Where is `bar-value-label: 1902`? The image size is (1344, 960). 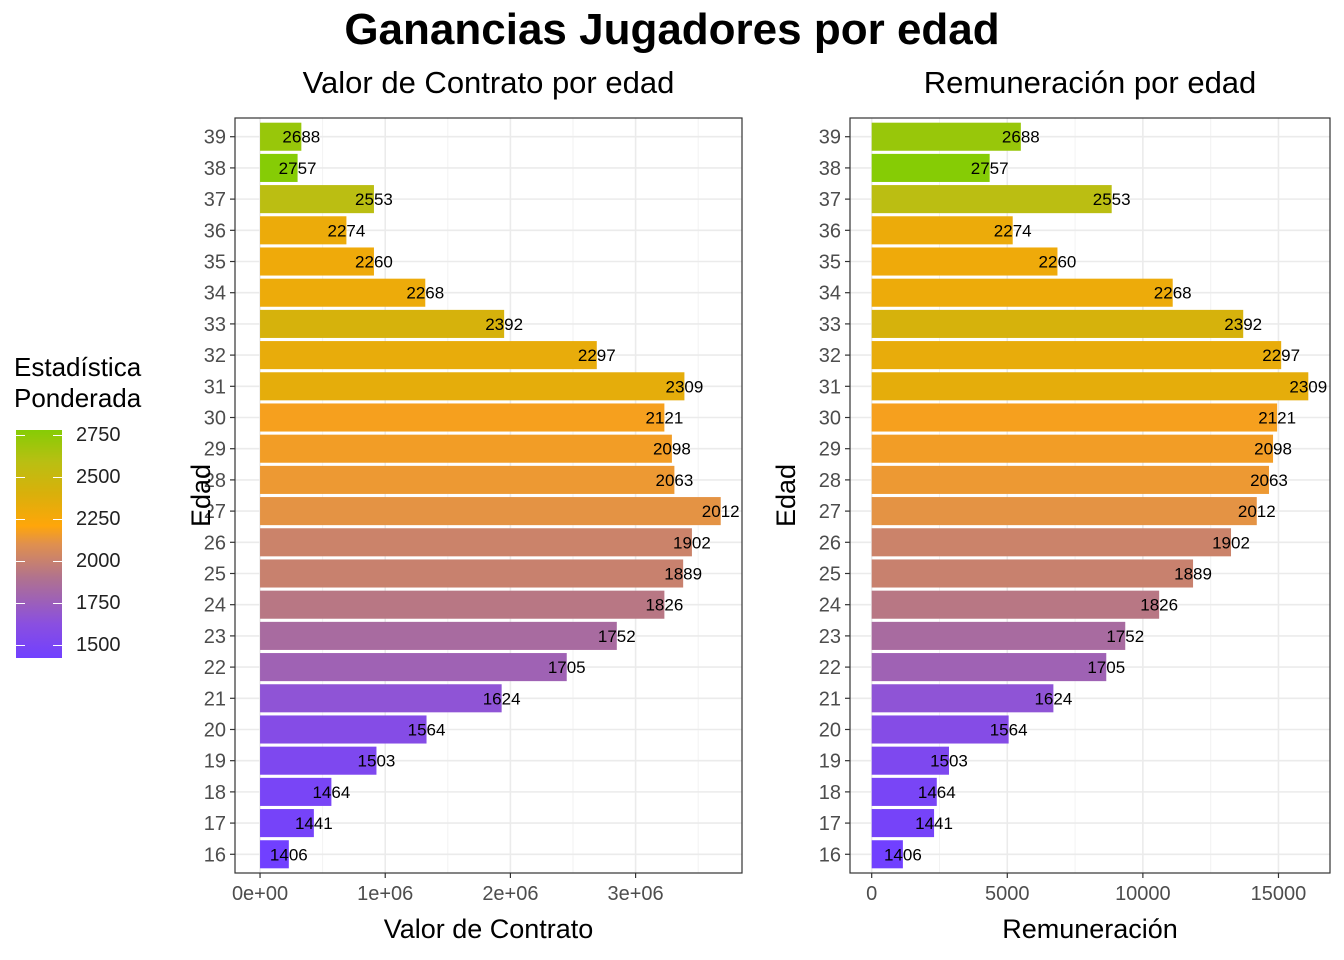 bar-value-label: 1902 is located at coordinates (1231, 542).